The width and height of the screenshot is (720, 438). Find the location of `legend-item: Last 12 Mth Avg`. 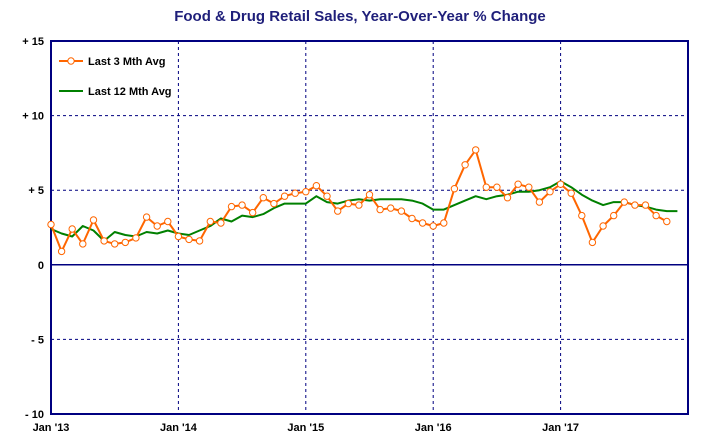

legend-item: Last 12 Mth Avg is located at coordinates (115, 92).